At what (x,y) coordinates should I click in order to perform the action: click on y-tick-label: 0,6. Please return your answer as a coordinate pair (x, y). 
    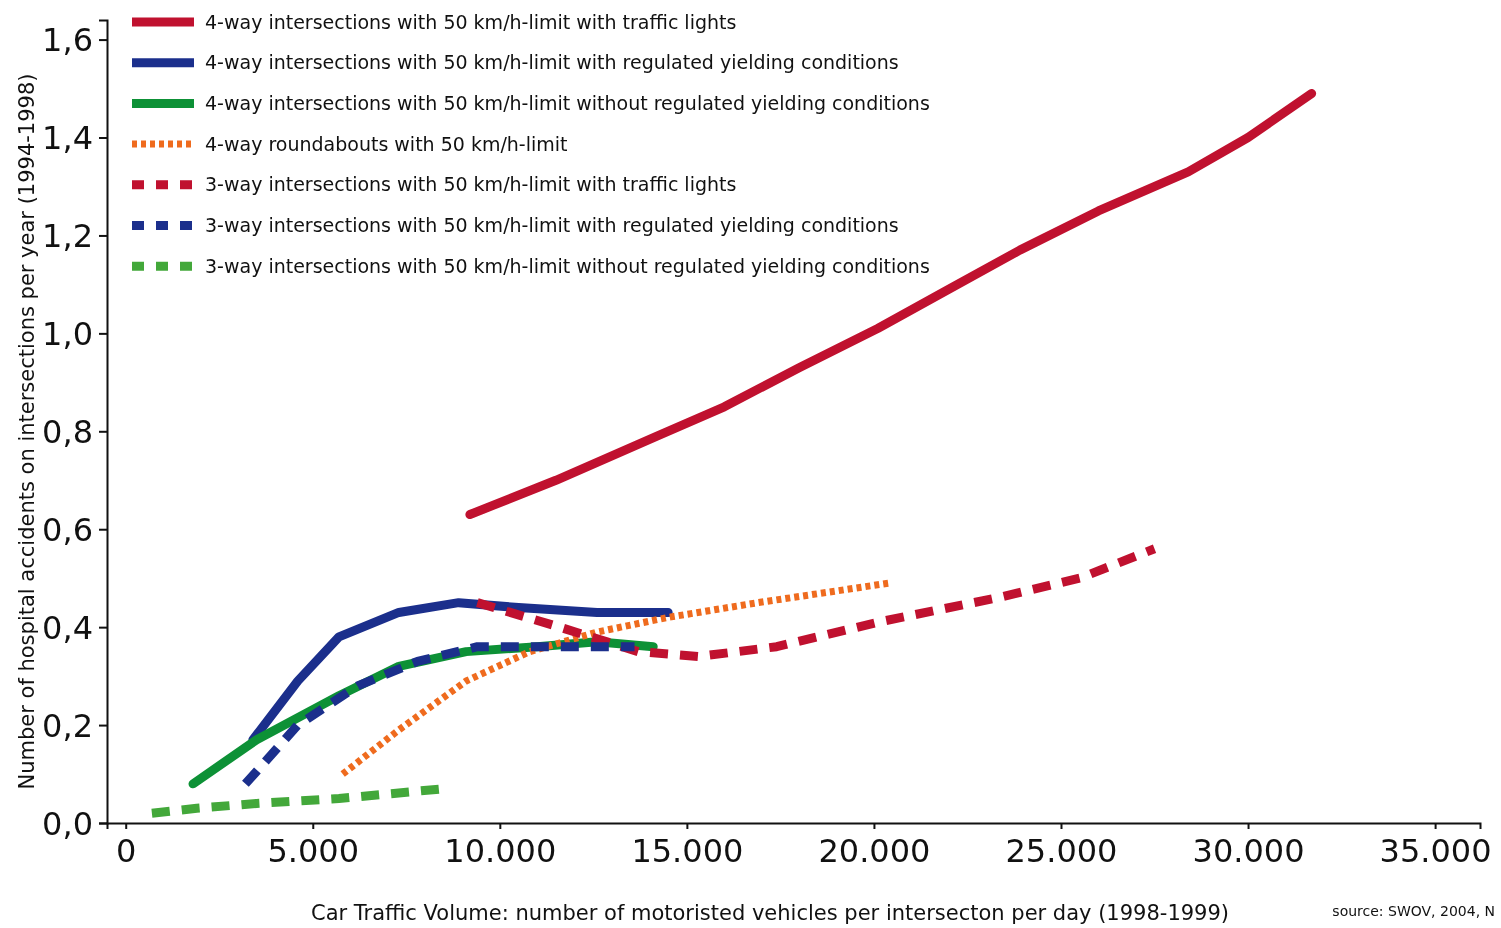
    Looking at the image, I should click on (67, 529).